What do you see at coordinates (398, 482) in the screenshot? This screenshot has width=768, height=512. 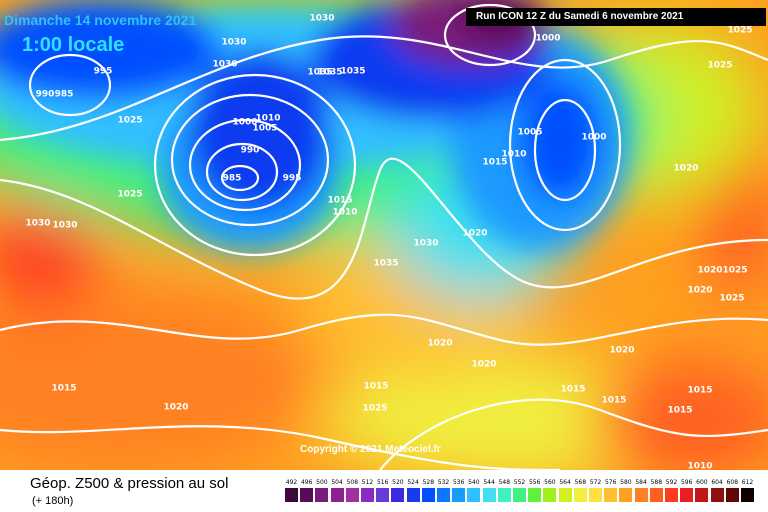 I see `legend-value: 520` at bounding box center [398, 482].